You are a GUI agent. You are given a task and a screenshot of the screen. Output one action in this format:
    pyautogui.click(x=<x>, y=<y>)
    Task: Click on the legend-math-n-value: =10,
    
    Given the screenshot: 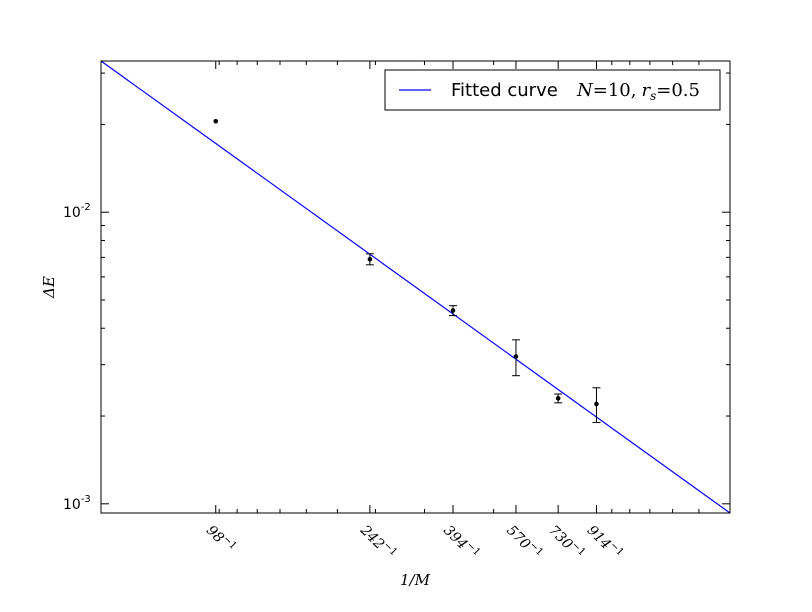 What is the action you would take?
    pyautogui.click(x=615, y=90)
    